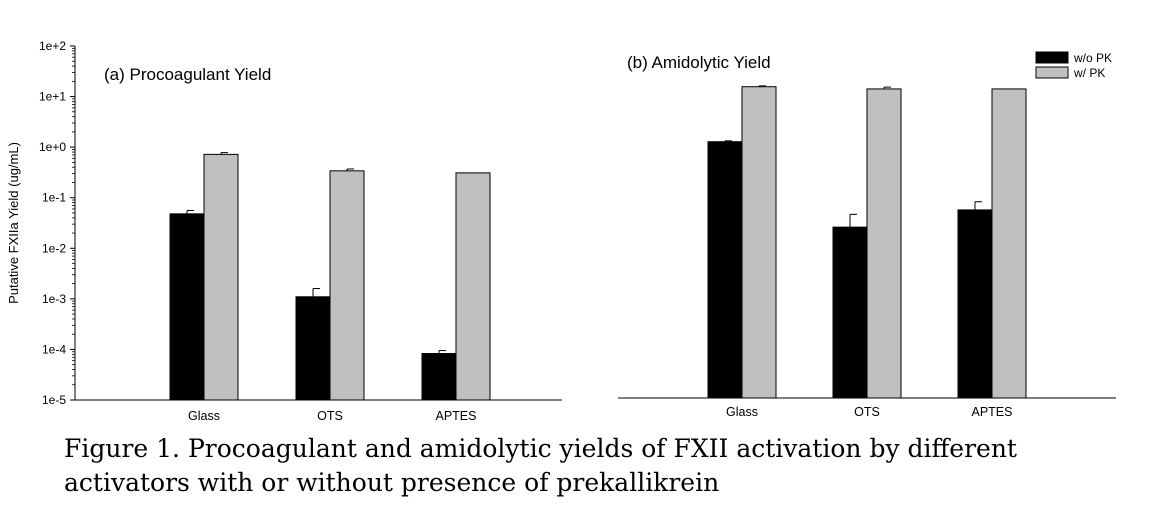  What do you see at coordinates (54, 198) in the screenshot?
I see `y-tick-label: 1e-1` at bounding box center [54, 198].